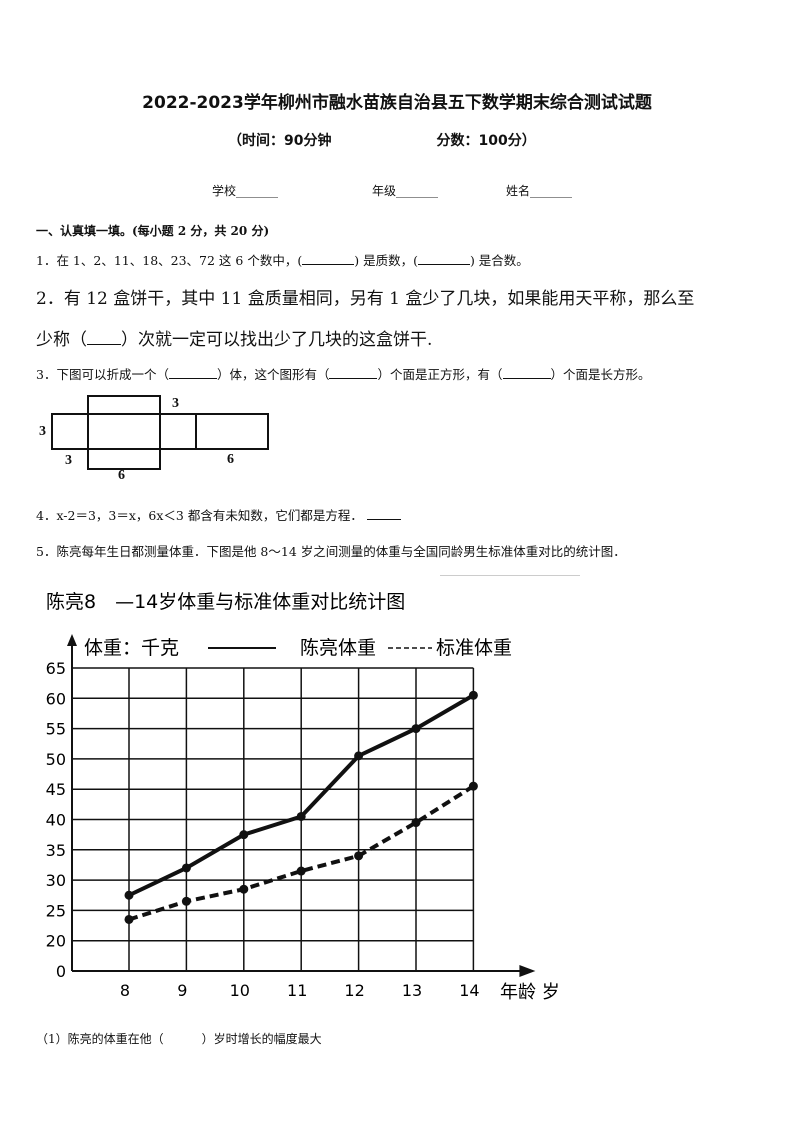 Image resolution: width=794 pixels, height=1123 pixels. What do you see at coordinates (382, 140) in the screenshot?
I see `exam-meta: （时间：90分钟 分数：100分）` at bounding box center [382, 140].